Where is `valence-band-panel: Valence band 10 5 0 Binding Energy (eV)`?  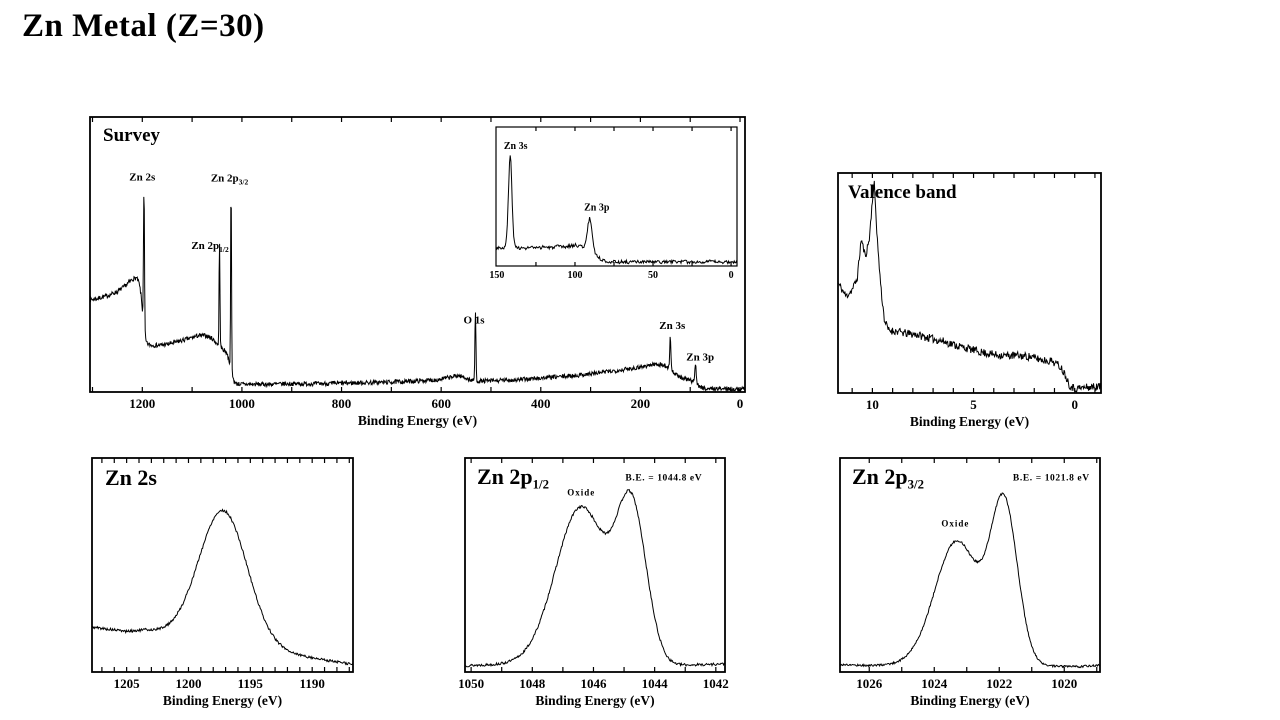
valence-band-panel: Valence band 10 5 0 Binding Energy (eV) is located at coordinates (969, 300).